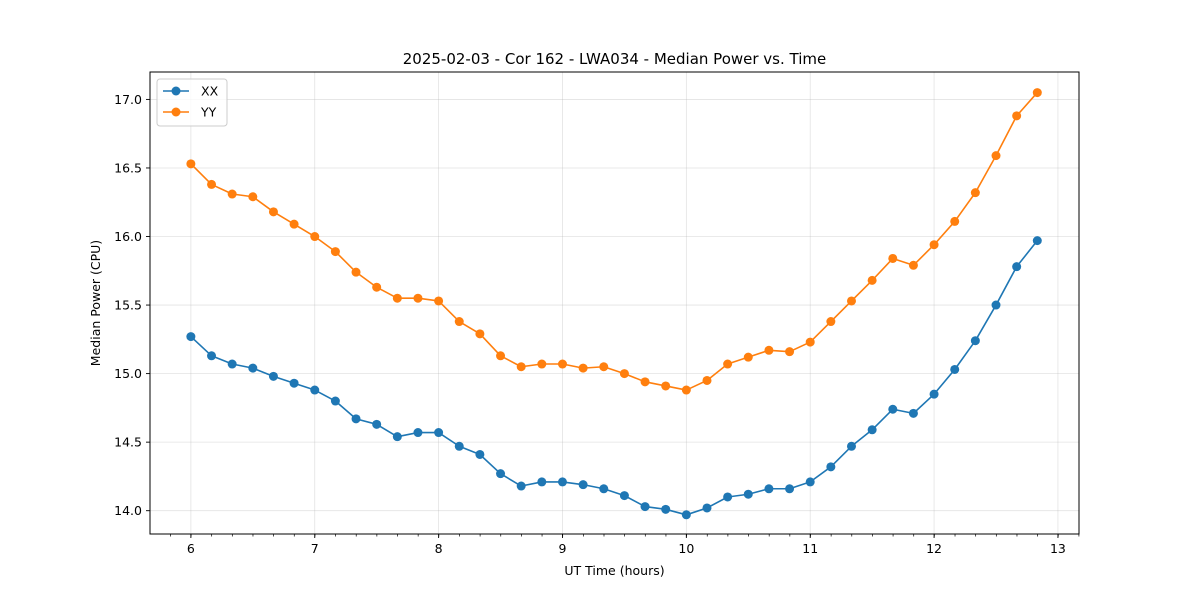 This screenshot has width=1200, height=600. What do you see at coordinates (614, 570) in the screenshot?
I see `x-axis-label: UT Time (hours)` at bounding box center [614, 570].